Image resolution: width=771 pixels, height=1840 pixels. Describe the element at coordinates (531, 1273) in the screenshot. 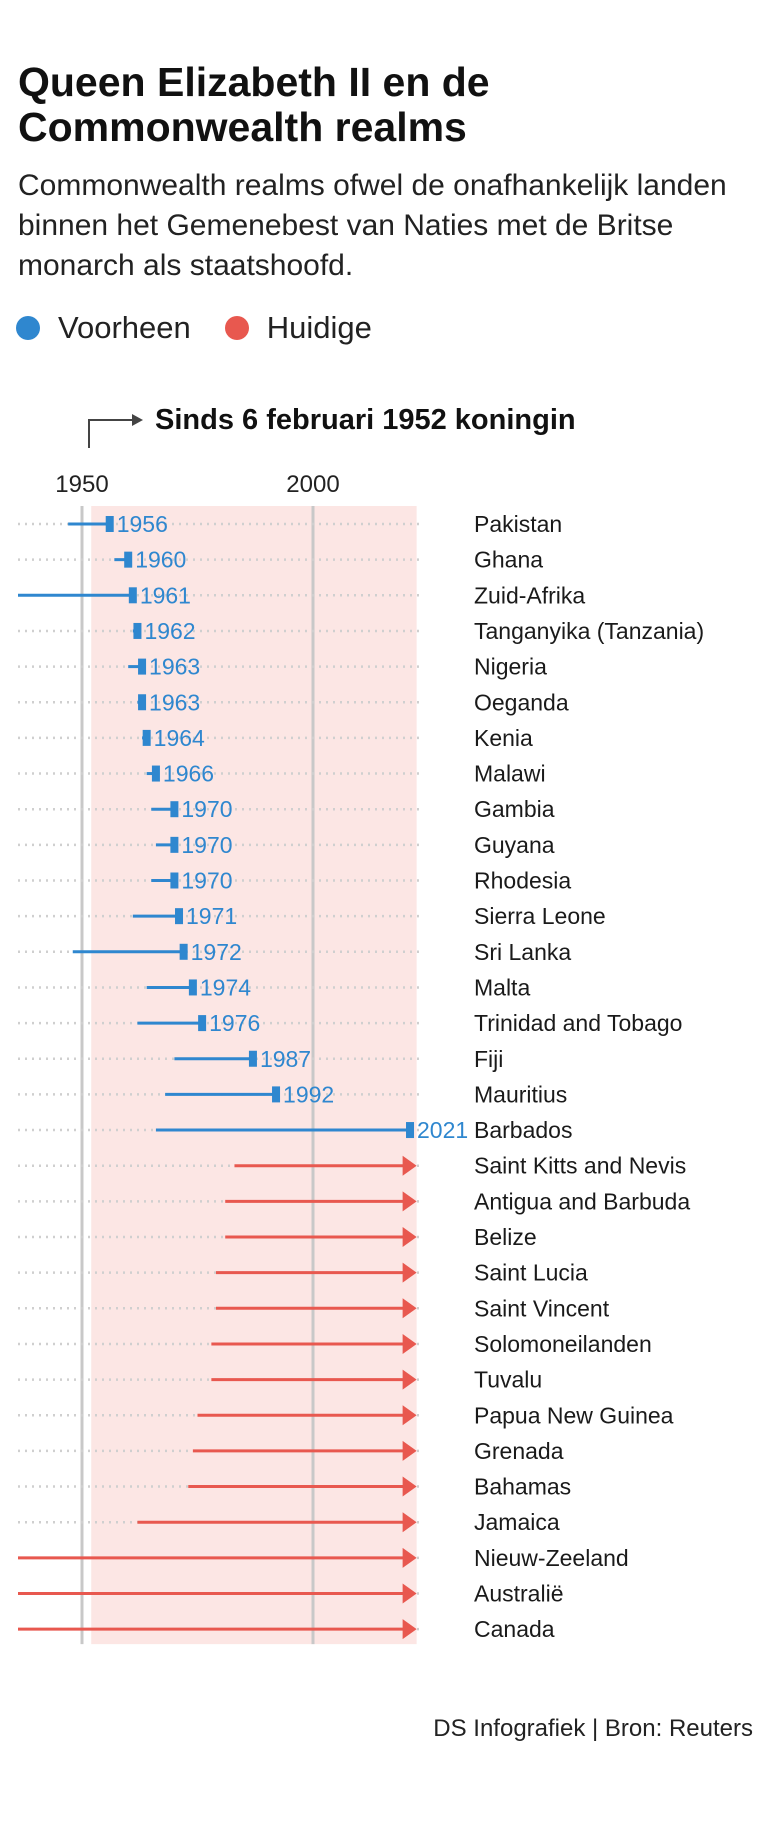

I see `country-label: Saint Lucia` at that location.